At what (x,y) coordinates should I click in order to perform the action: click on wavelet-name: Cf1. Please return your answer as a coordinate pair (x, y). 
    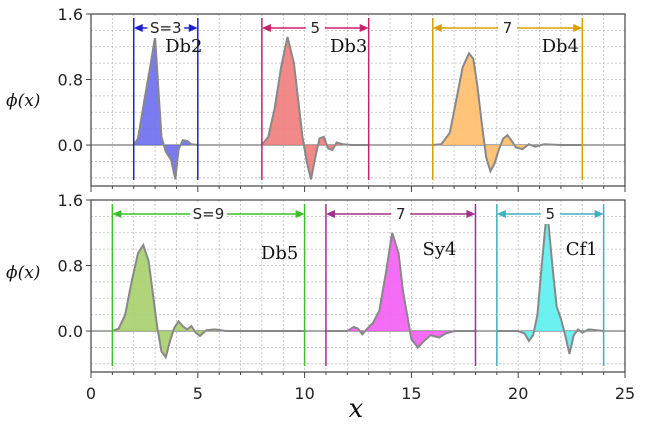
    Looking at the image, I should click on (582, 249).